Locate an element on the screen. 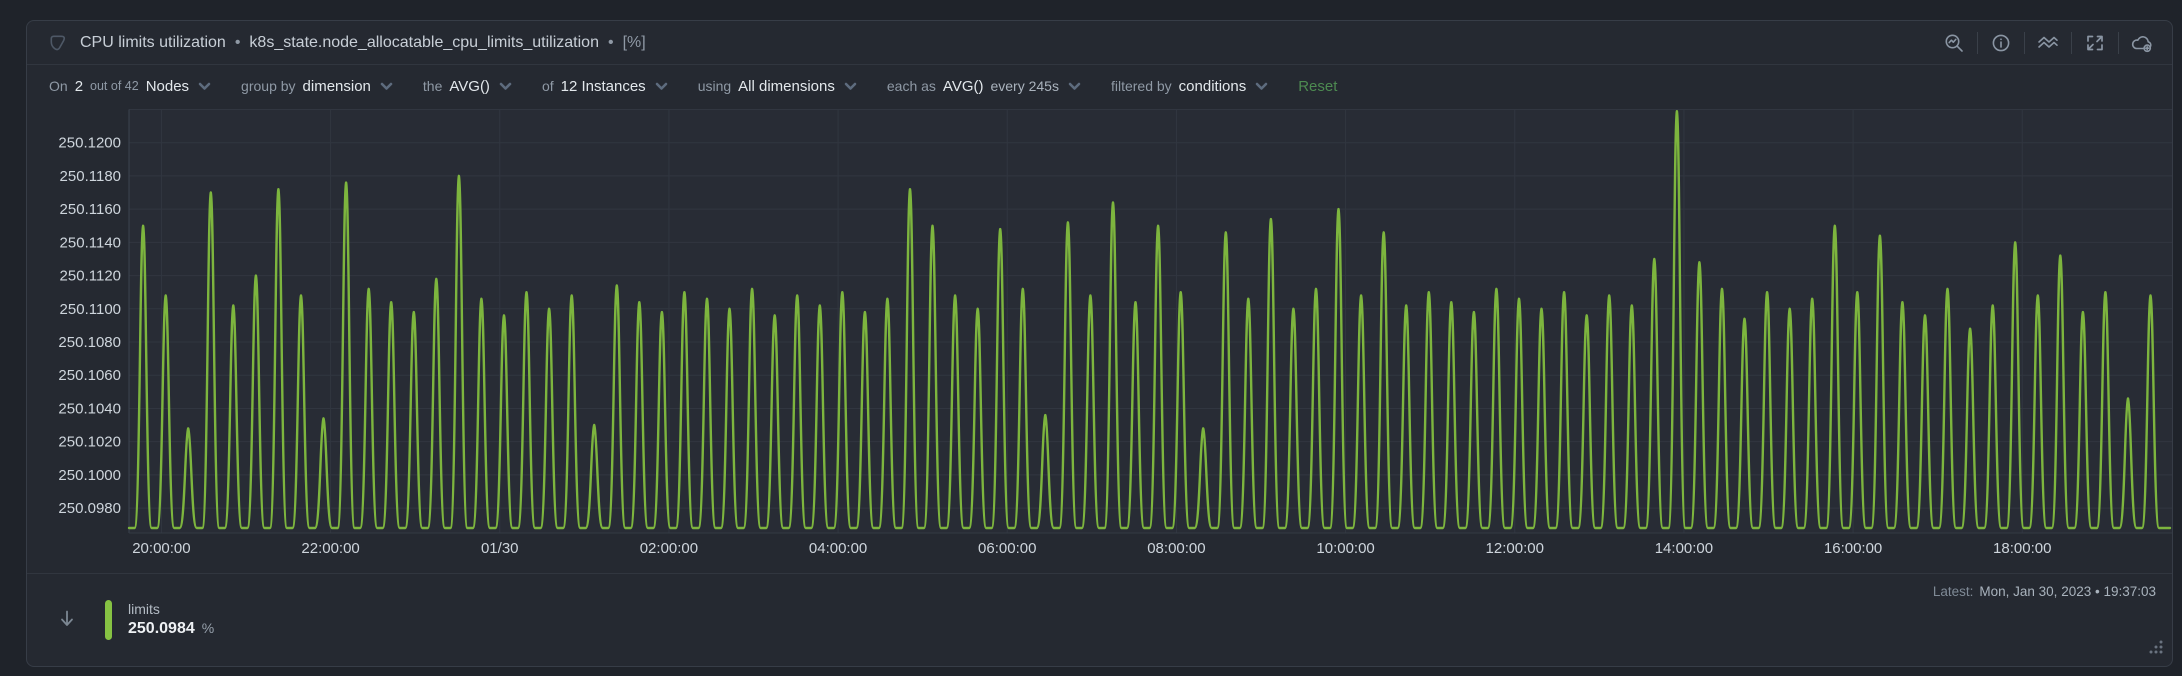 This screenshot has width=2182, height=676. latest-time-value: Mon, Jan 30, 2023 • 19:37:03 is located at coordinates (2067, 591).